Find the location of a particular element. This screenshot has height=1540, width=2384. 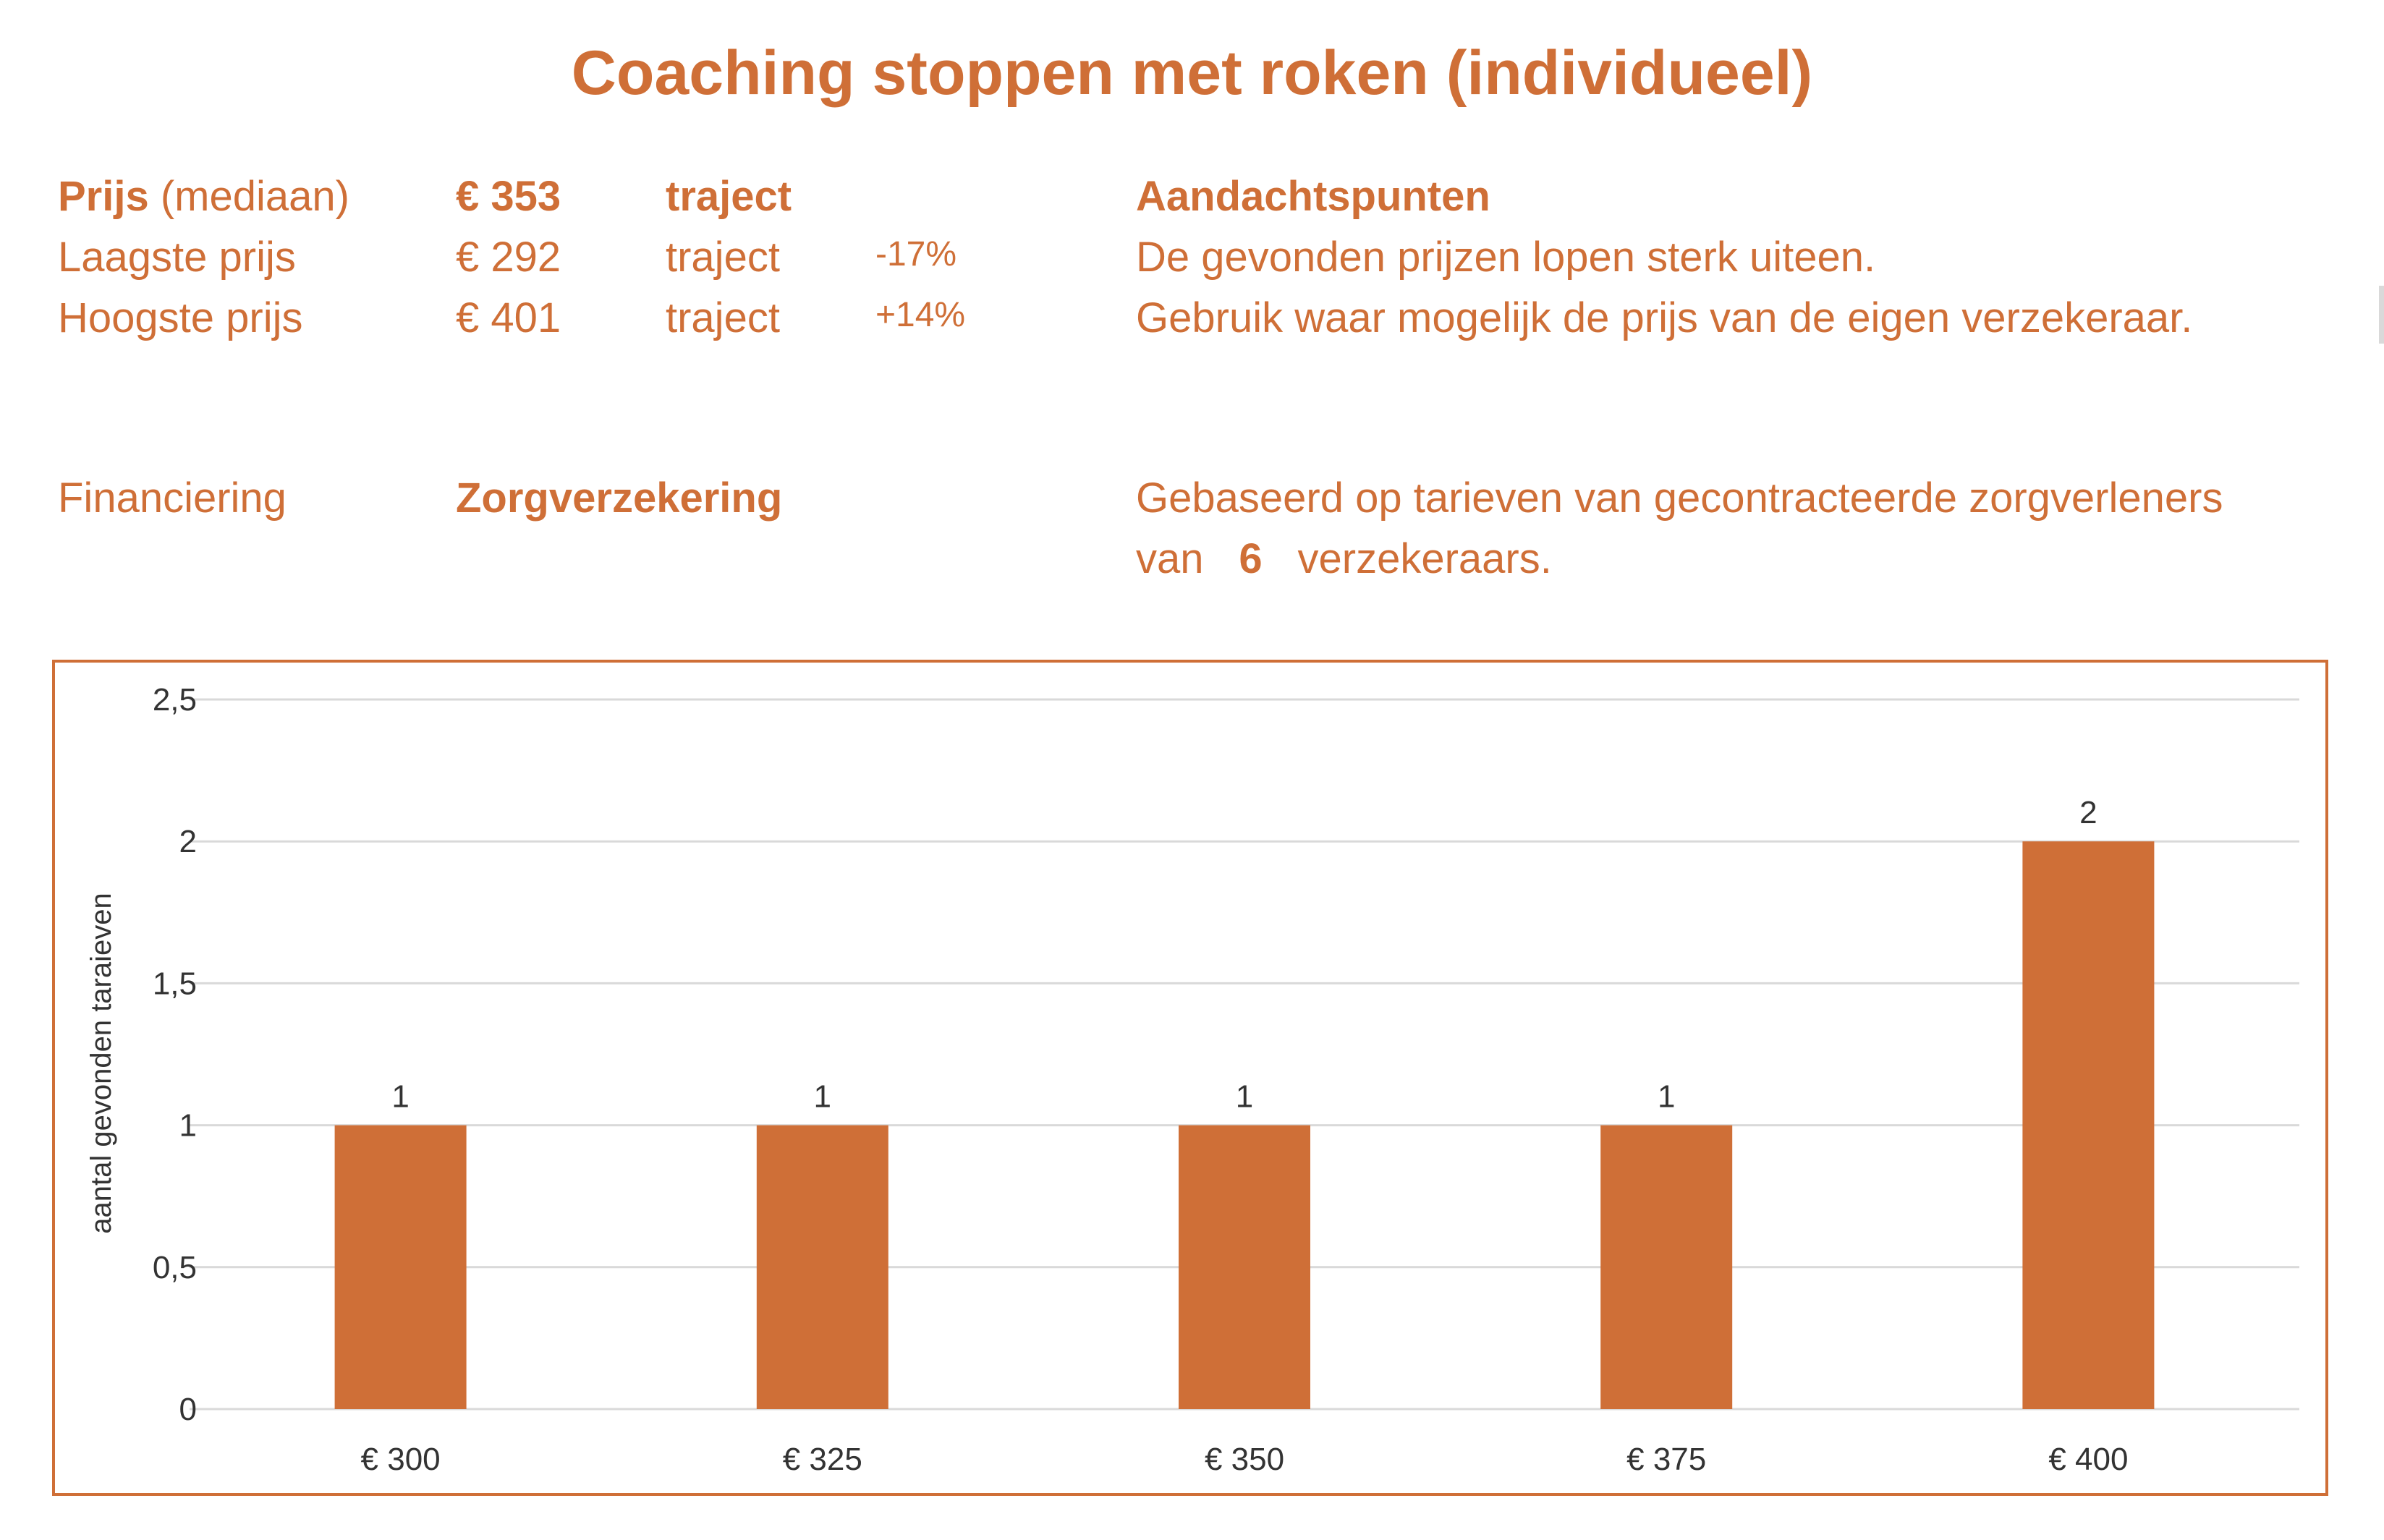

notes-line-1: De gevonden prijzen lopen sterk uiteen. is located at coordinates (1506, 257).